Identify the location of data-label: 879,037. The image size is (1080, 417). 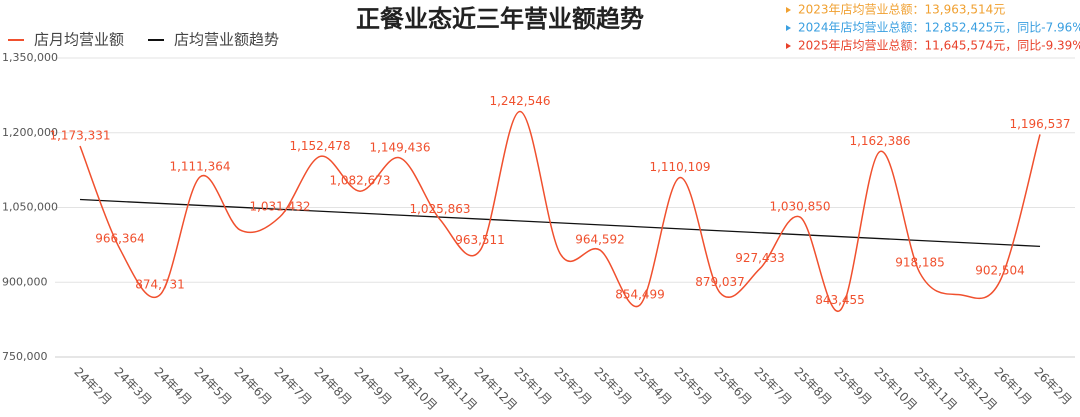
(720, 282).